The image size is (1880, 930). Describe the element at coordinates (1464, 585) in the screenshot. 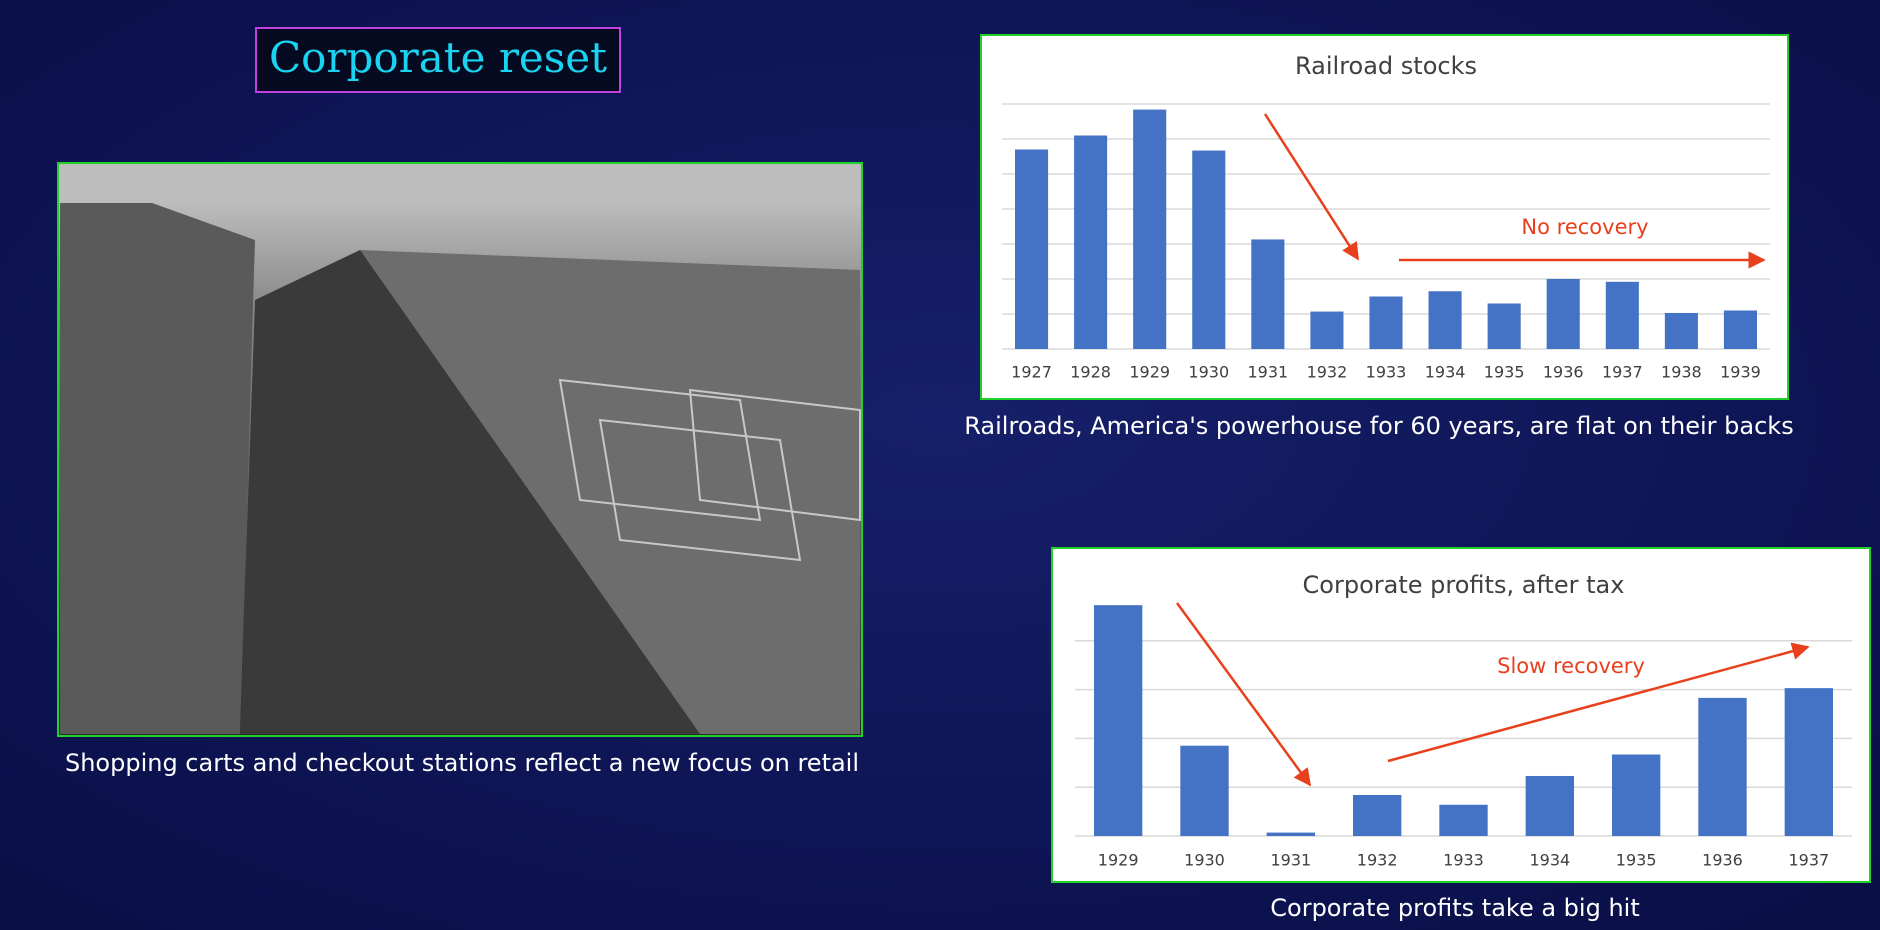

I see `chart-title: Corporate profits, after tax` at that location.